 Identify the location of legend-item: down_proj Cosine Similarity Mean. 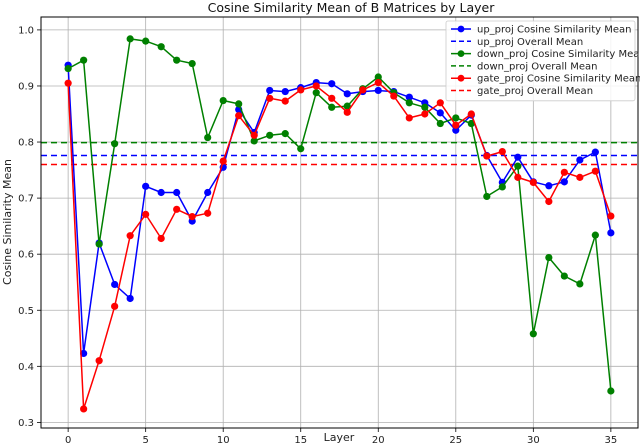
(545, 54).